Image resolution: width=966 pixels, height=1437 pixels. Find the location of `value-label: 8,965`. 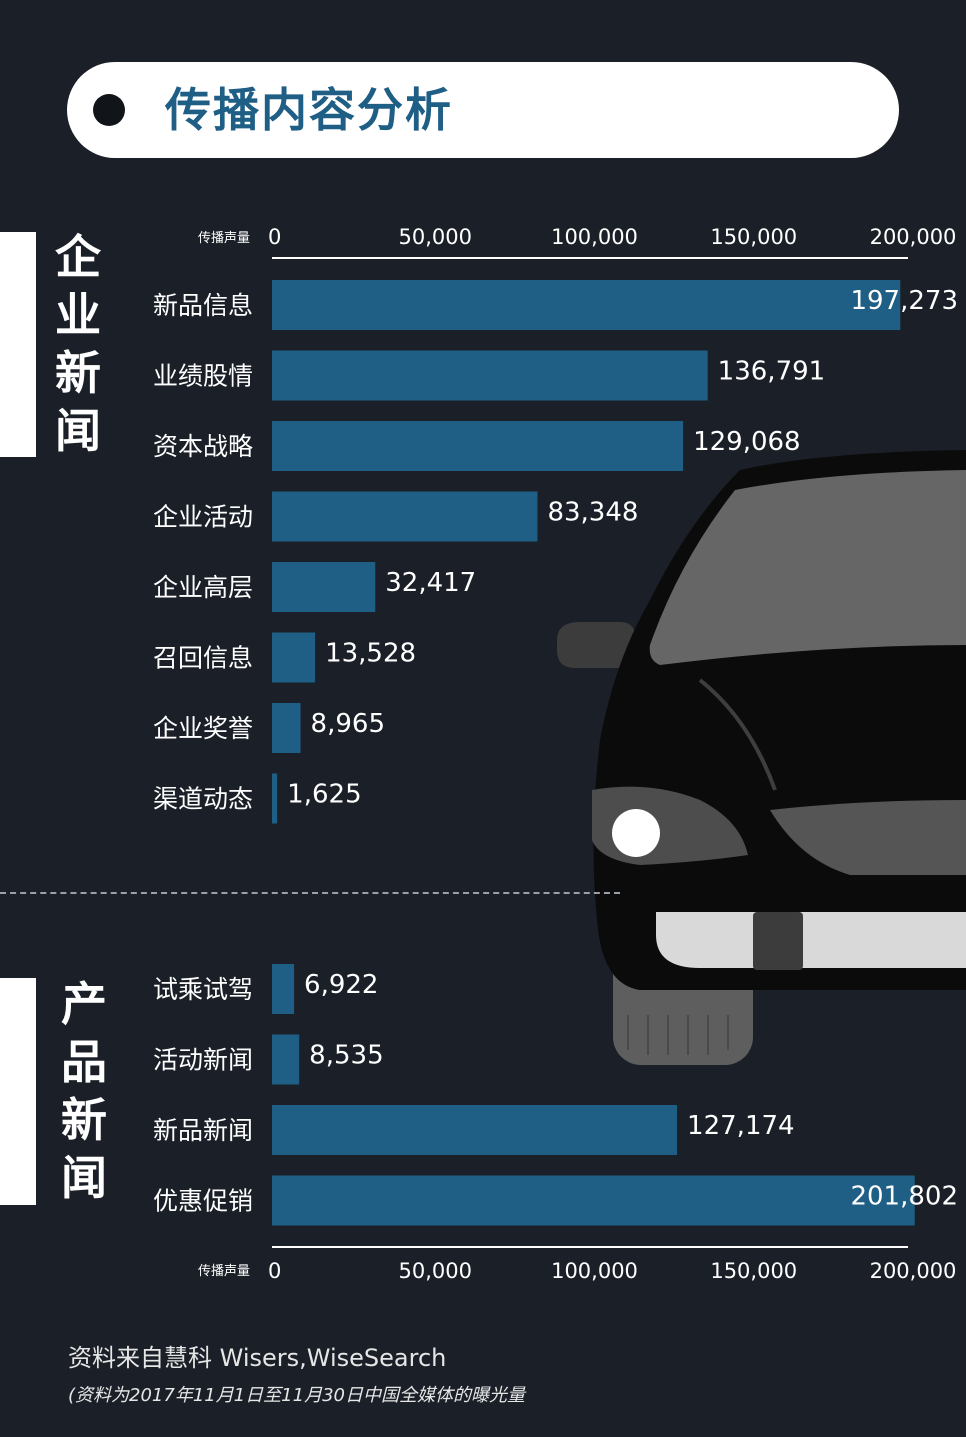

value-label: 8,965 is located at coordinates (348, 724).